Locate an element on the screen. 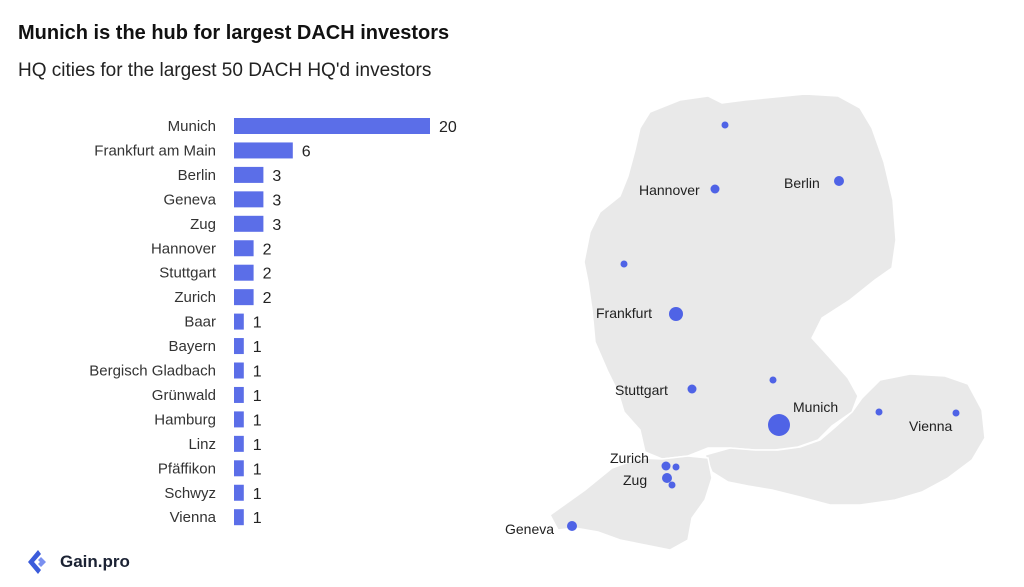 The width and height of the screenshot is (1024, 587). value-label: 6 is located at coordinates (306, 151).